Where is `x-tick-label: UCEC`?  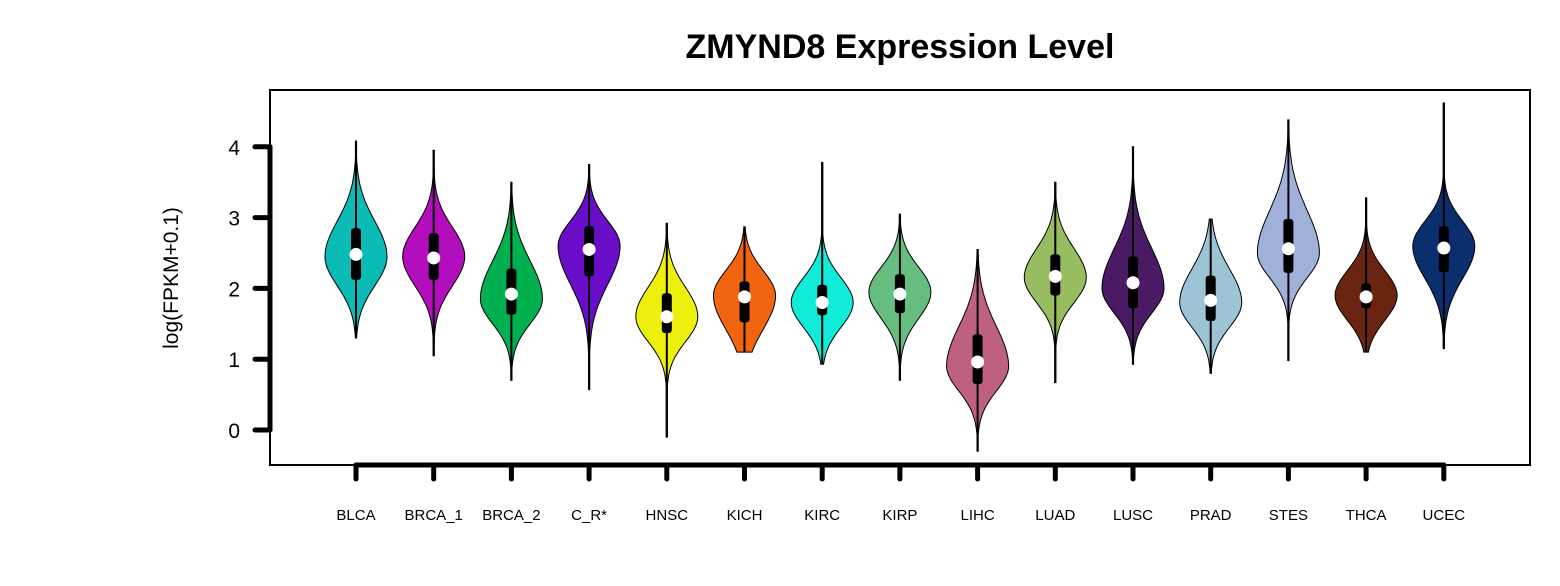 x-tick-label: UCEC is located at coordinates (1444, 515).